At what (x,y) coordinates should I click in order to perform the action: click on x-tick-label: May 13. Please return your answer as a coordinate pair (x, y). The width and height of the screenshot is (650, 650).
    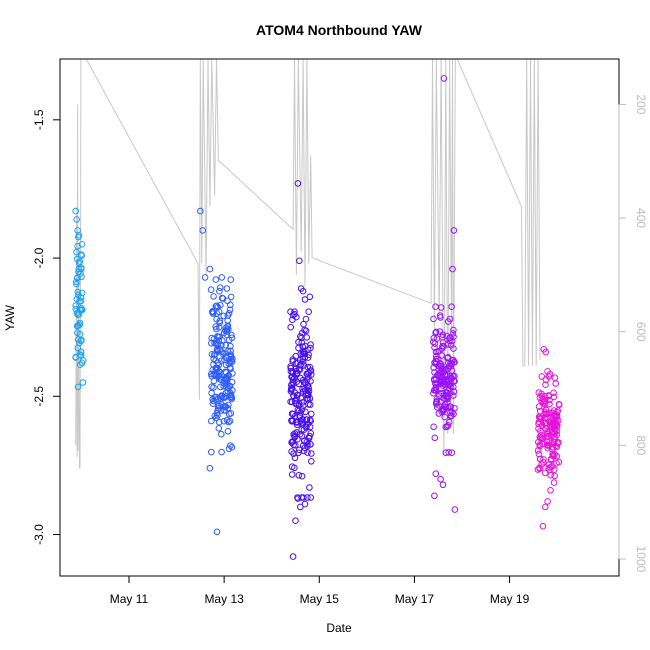
    Looking at the image, I should click on (224, 599).